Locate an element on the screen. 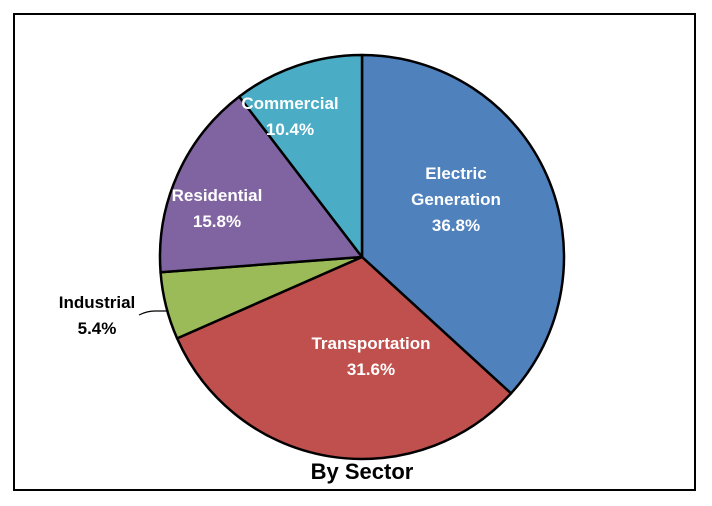  chart-title: By Sector is located at coordinates (362, 471).